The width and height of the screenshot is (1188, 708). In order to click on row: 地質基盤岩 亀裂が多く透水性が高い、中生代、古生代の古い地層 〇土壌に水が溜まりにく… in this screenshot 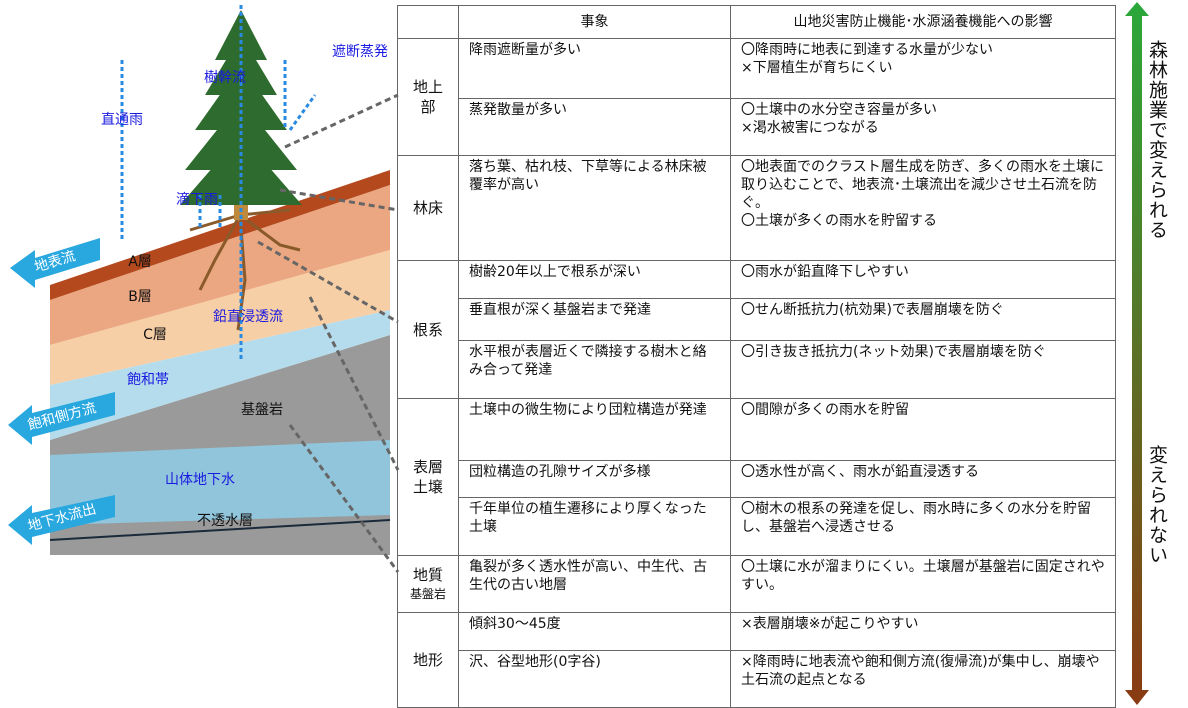, I will do `click(756, 584)`.